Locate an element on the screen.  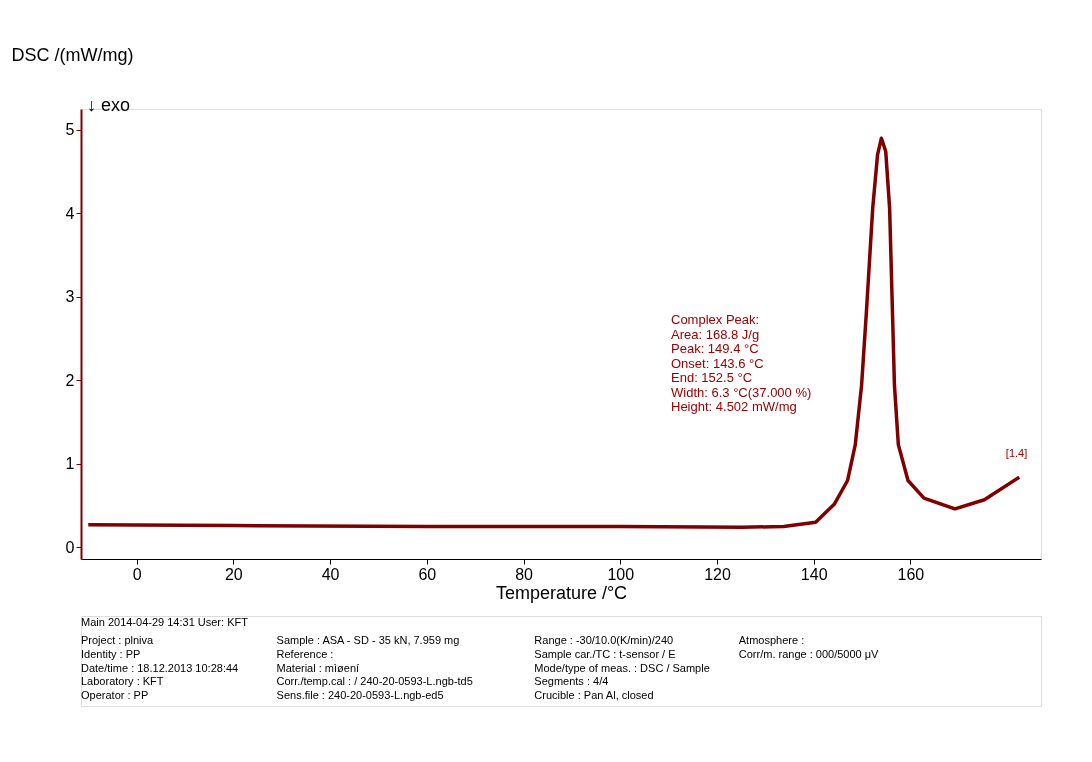
annotation: ↓ exo is located at coordinates (109, 105).